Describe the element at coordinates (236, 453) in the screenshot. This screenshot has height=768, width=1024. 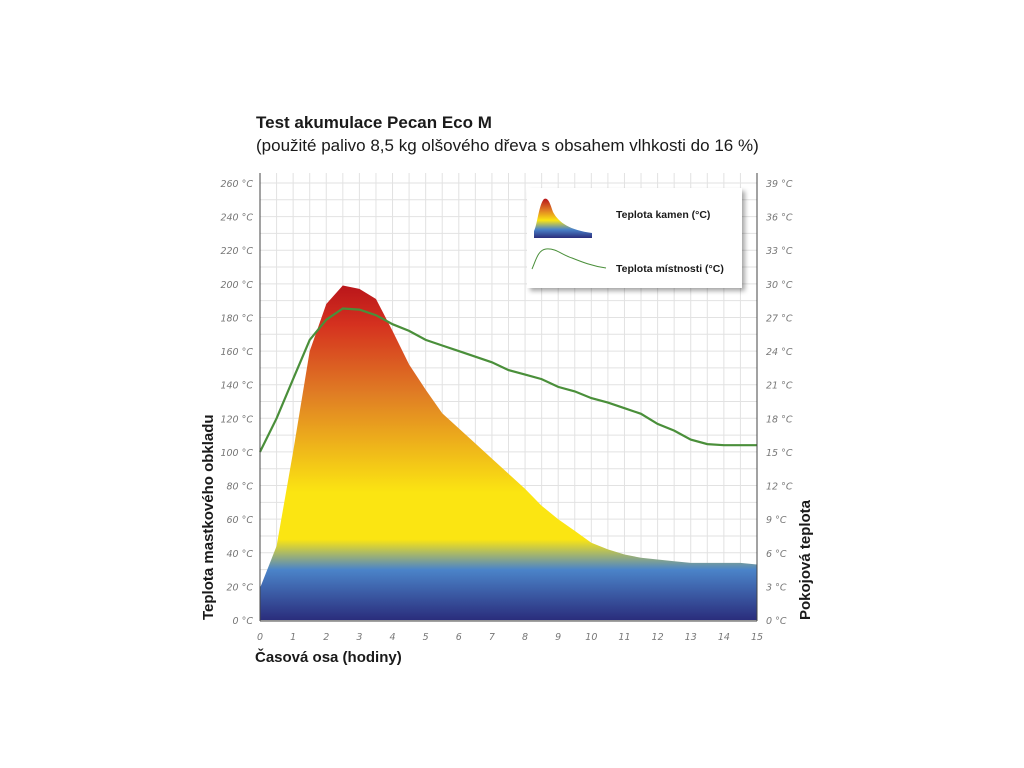
I see `y-left-tick-label: 100 °C` at that location.